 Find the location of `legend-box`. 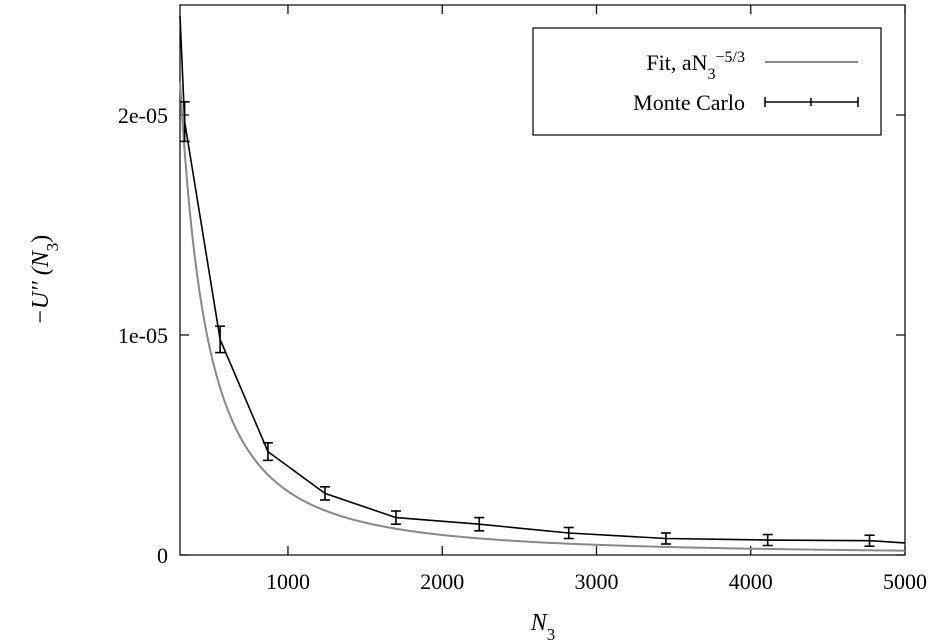

legend-box is located at coordinates (707, 81).